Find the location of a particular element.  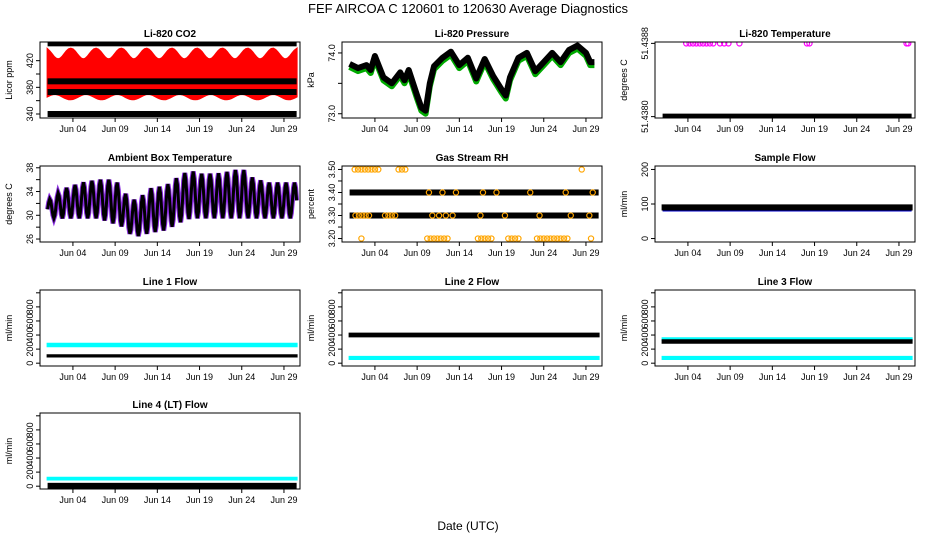

panel-title: Ambient Box Temperature is located at coordinates (170, 158).